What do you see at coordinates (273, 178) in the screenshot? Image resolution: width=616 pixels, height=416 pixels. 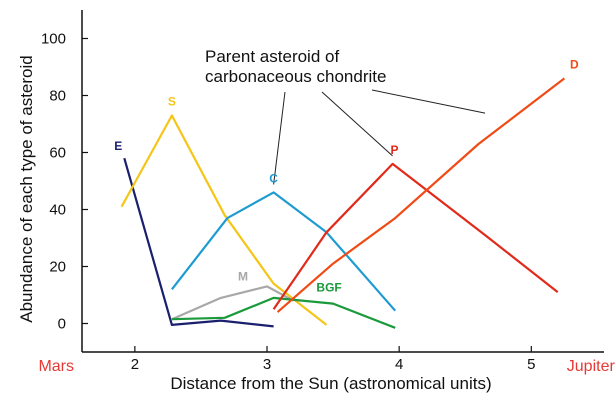 I see `series-label-c: C` at bounding box center [273, 178].